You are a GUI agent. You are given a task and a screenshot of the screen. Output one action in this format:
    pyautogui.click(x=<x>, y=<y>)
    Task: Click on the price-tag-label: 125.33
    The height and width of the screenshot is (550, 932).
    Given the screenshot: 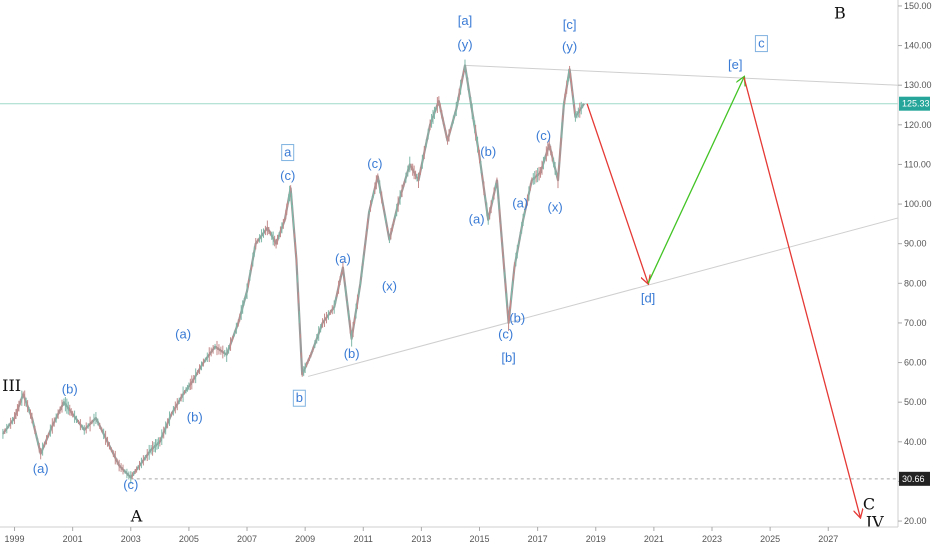 What is the action you would take?
    pyautogui.click(x=916, y=104)
    